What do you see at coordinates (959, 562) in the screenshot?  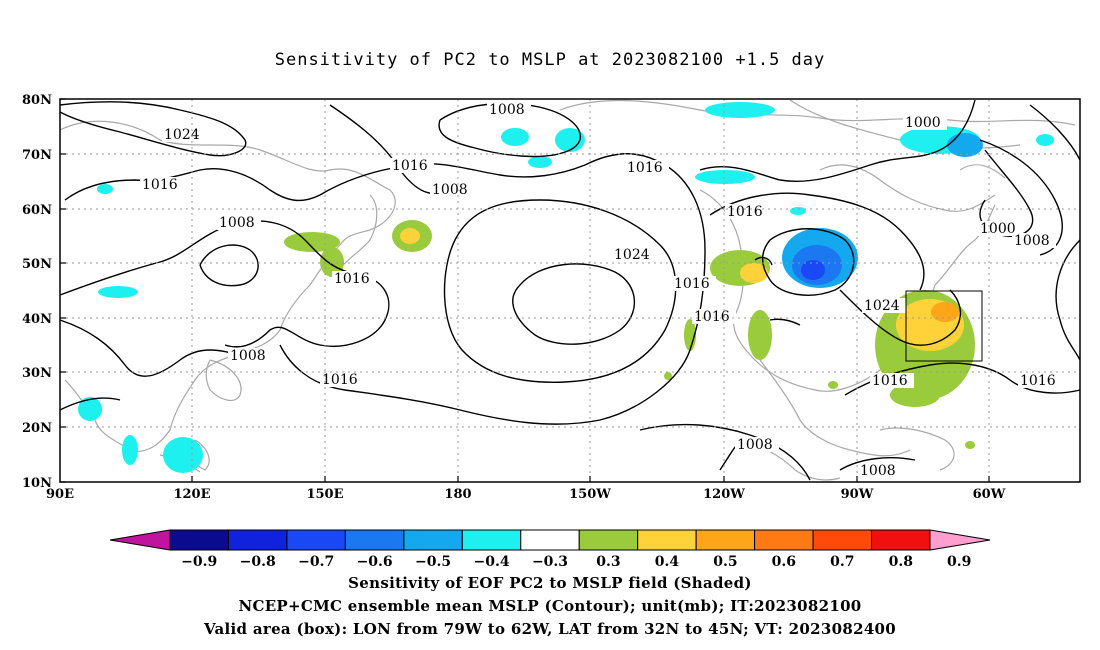 I see `colorbar-tick-label: 0.9` at bounding box center [959, 562].